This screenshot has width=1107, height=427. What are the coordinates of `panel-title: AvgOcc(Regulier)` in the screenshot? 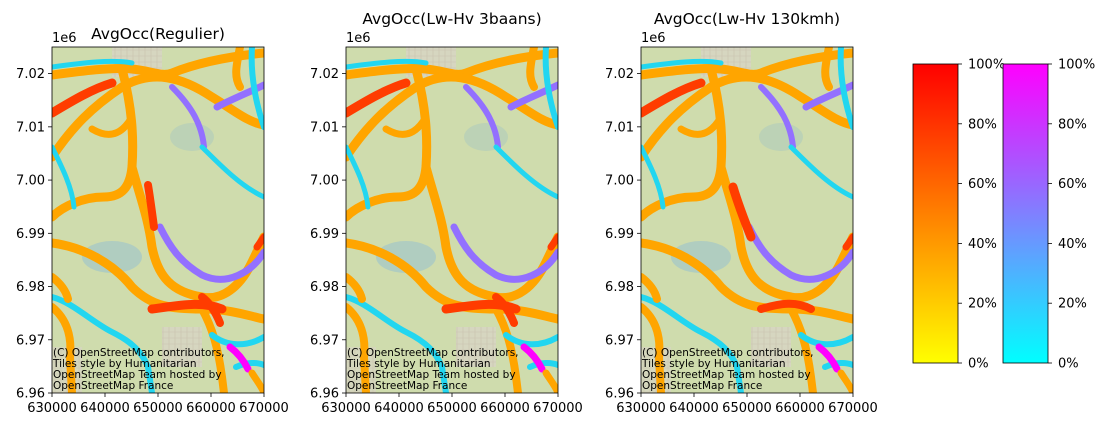 It's located at (158, 34).